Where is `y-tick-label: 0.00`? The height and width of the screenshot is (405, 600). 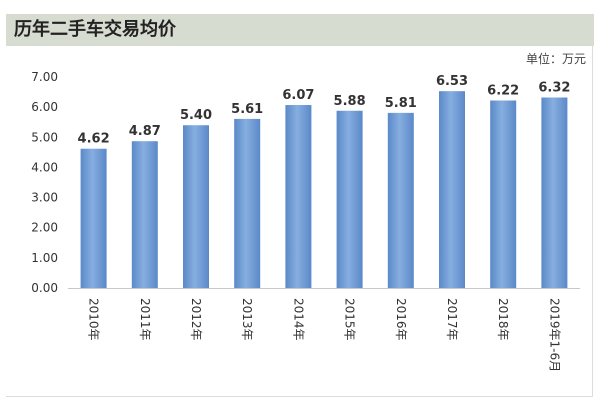
y-tick-label: 0.00 is located at coordinates (44, 288).